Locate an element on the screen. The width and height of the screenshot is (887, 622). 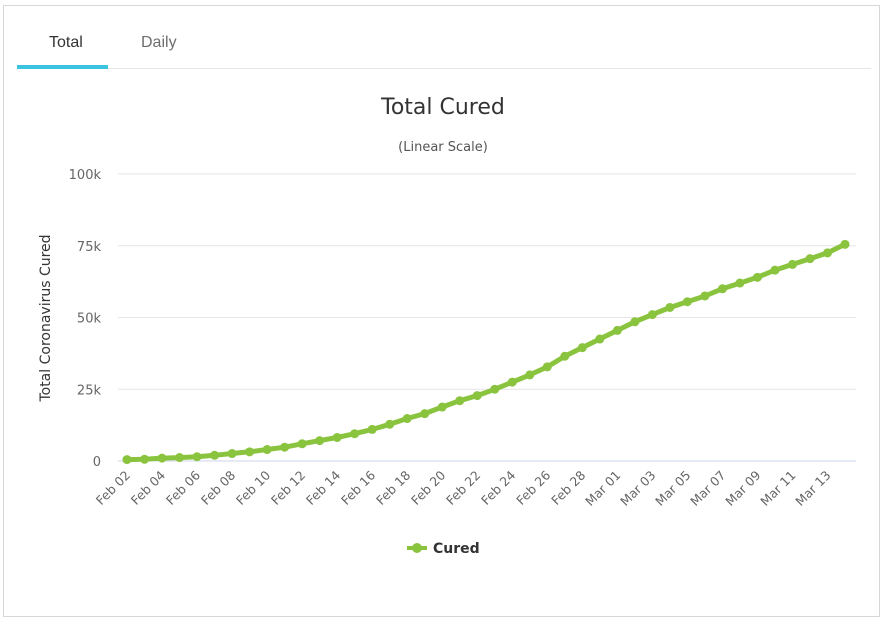
legend-label-cured: Cured is located at coordinates (456, 549).